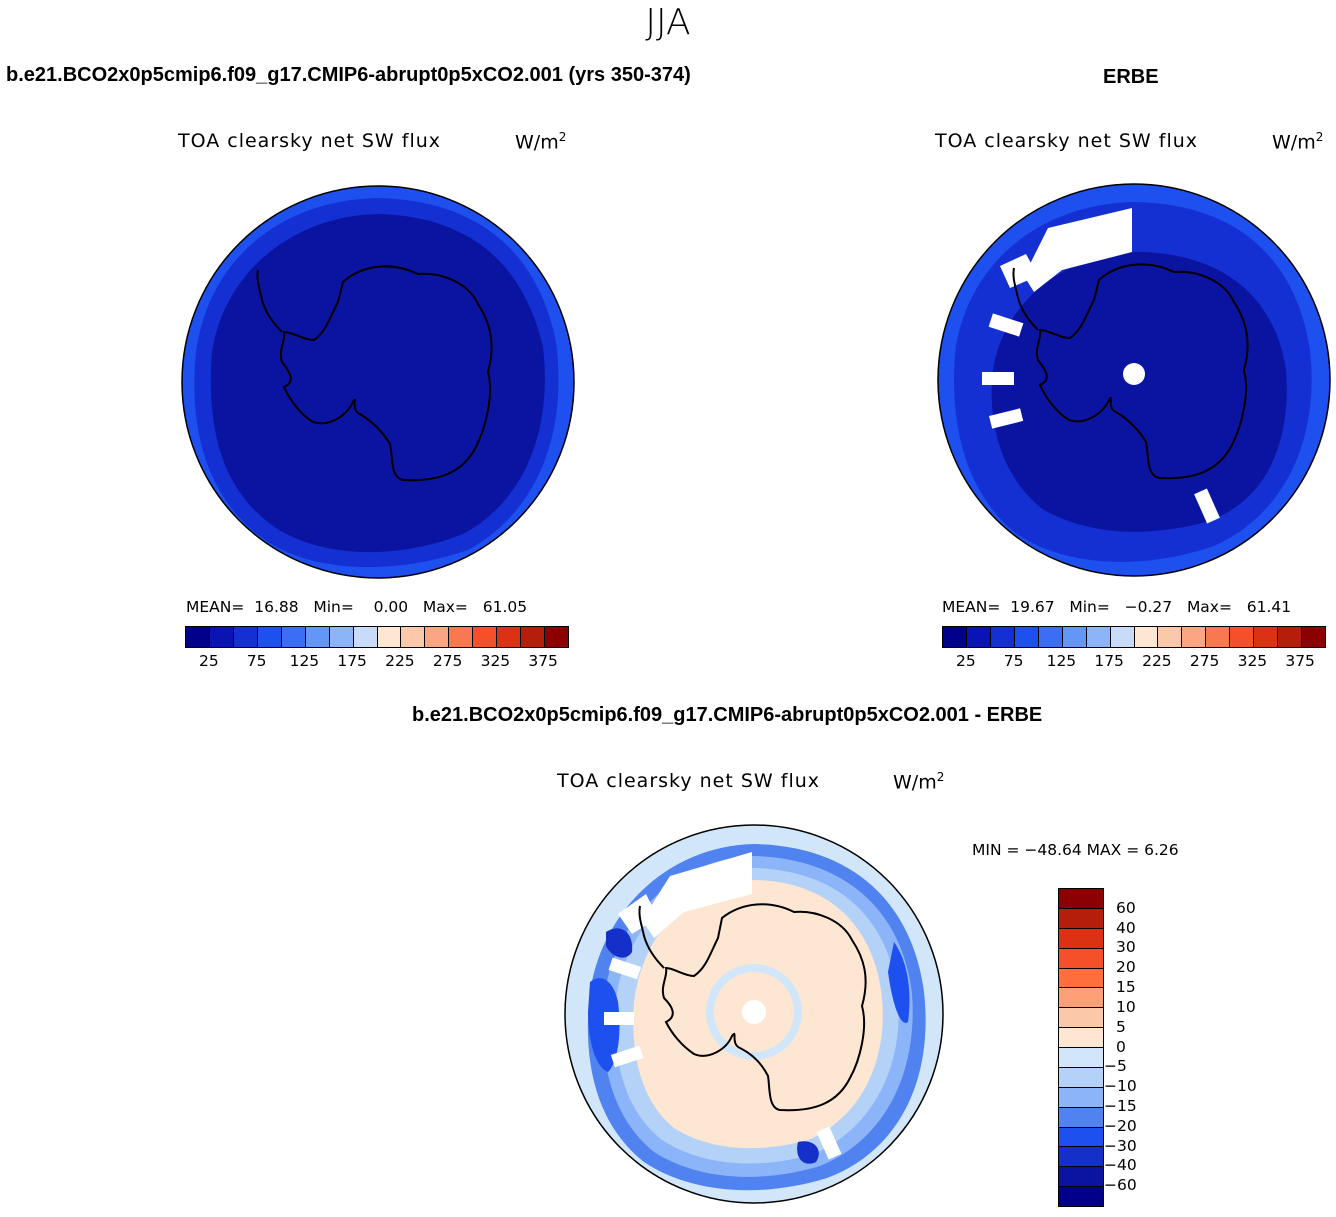 The height and width of the screenshot is (1217, 1336). I want to click on obs-variable-title: TOA clearsky net SW flux, so click(1067, 141).